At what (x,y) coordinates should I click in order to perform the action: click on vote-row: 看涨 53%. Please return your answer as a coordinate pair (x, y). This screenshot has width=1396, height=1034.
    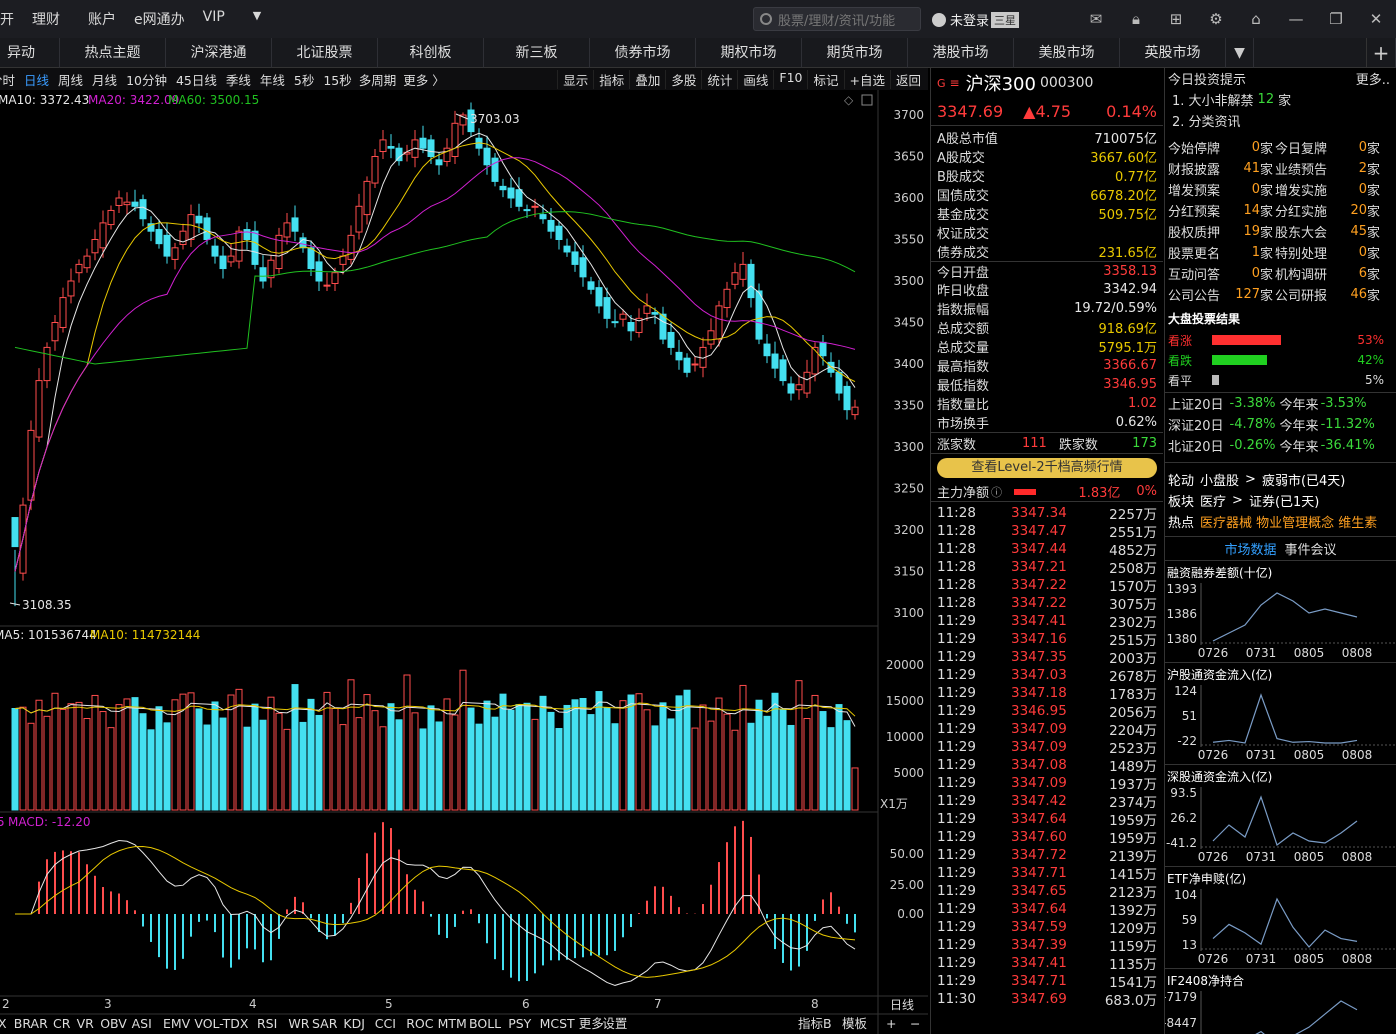
    Looking at the image, I should click on (1280, 340).